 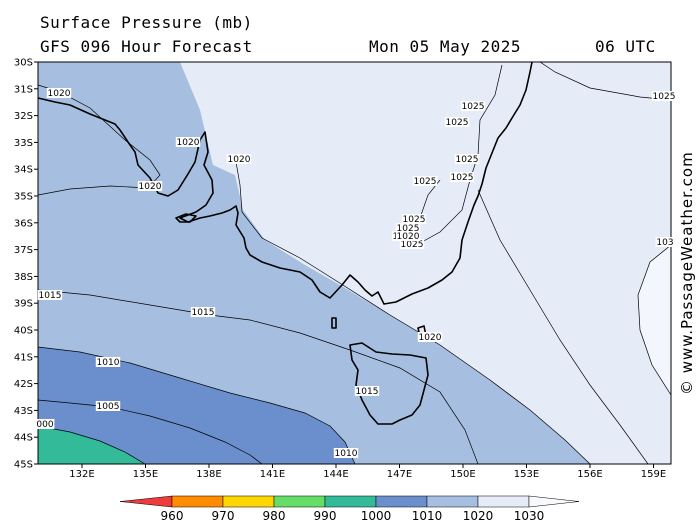 I want to click on lon-label: 150E, so click(x=462, y=474).